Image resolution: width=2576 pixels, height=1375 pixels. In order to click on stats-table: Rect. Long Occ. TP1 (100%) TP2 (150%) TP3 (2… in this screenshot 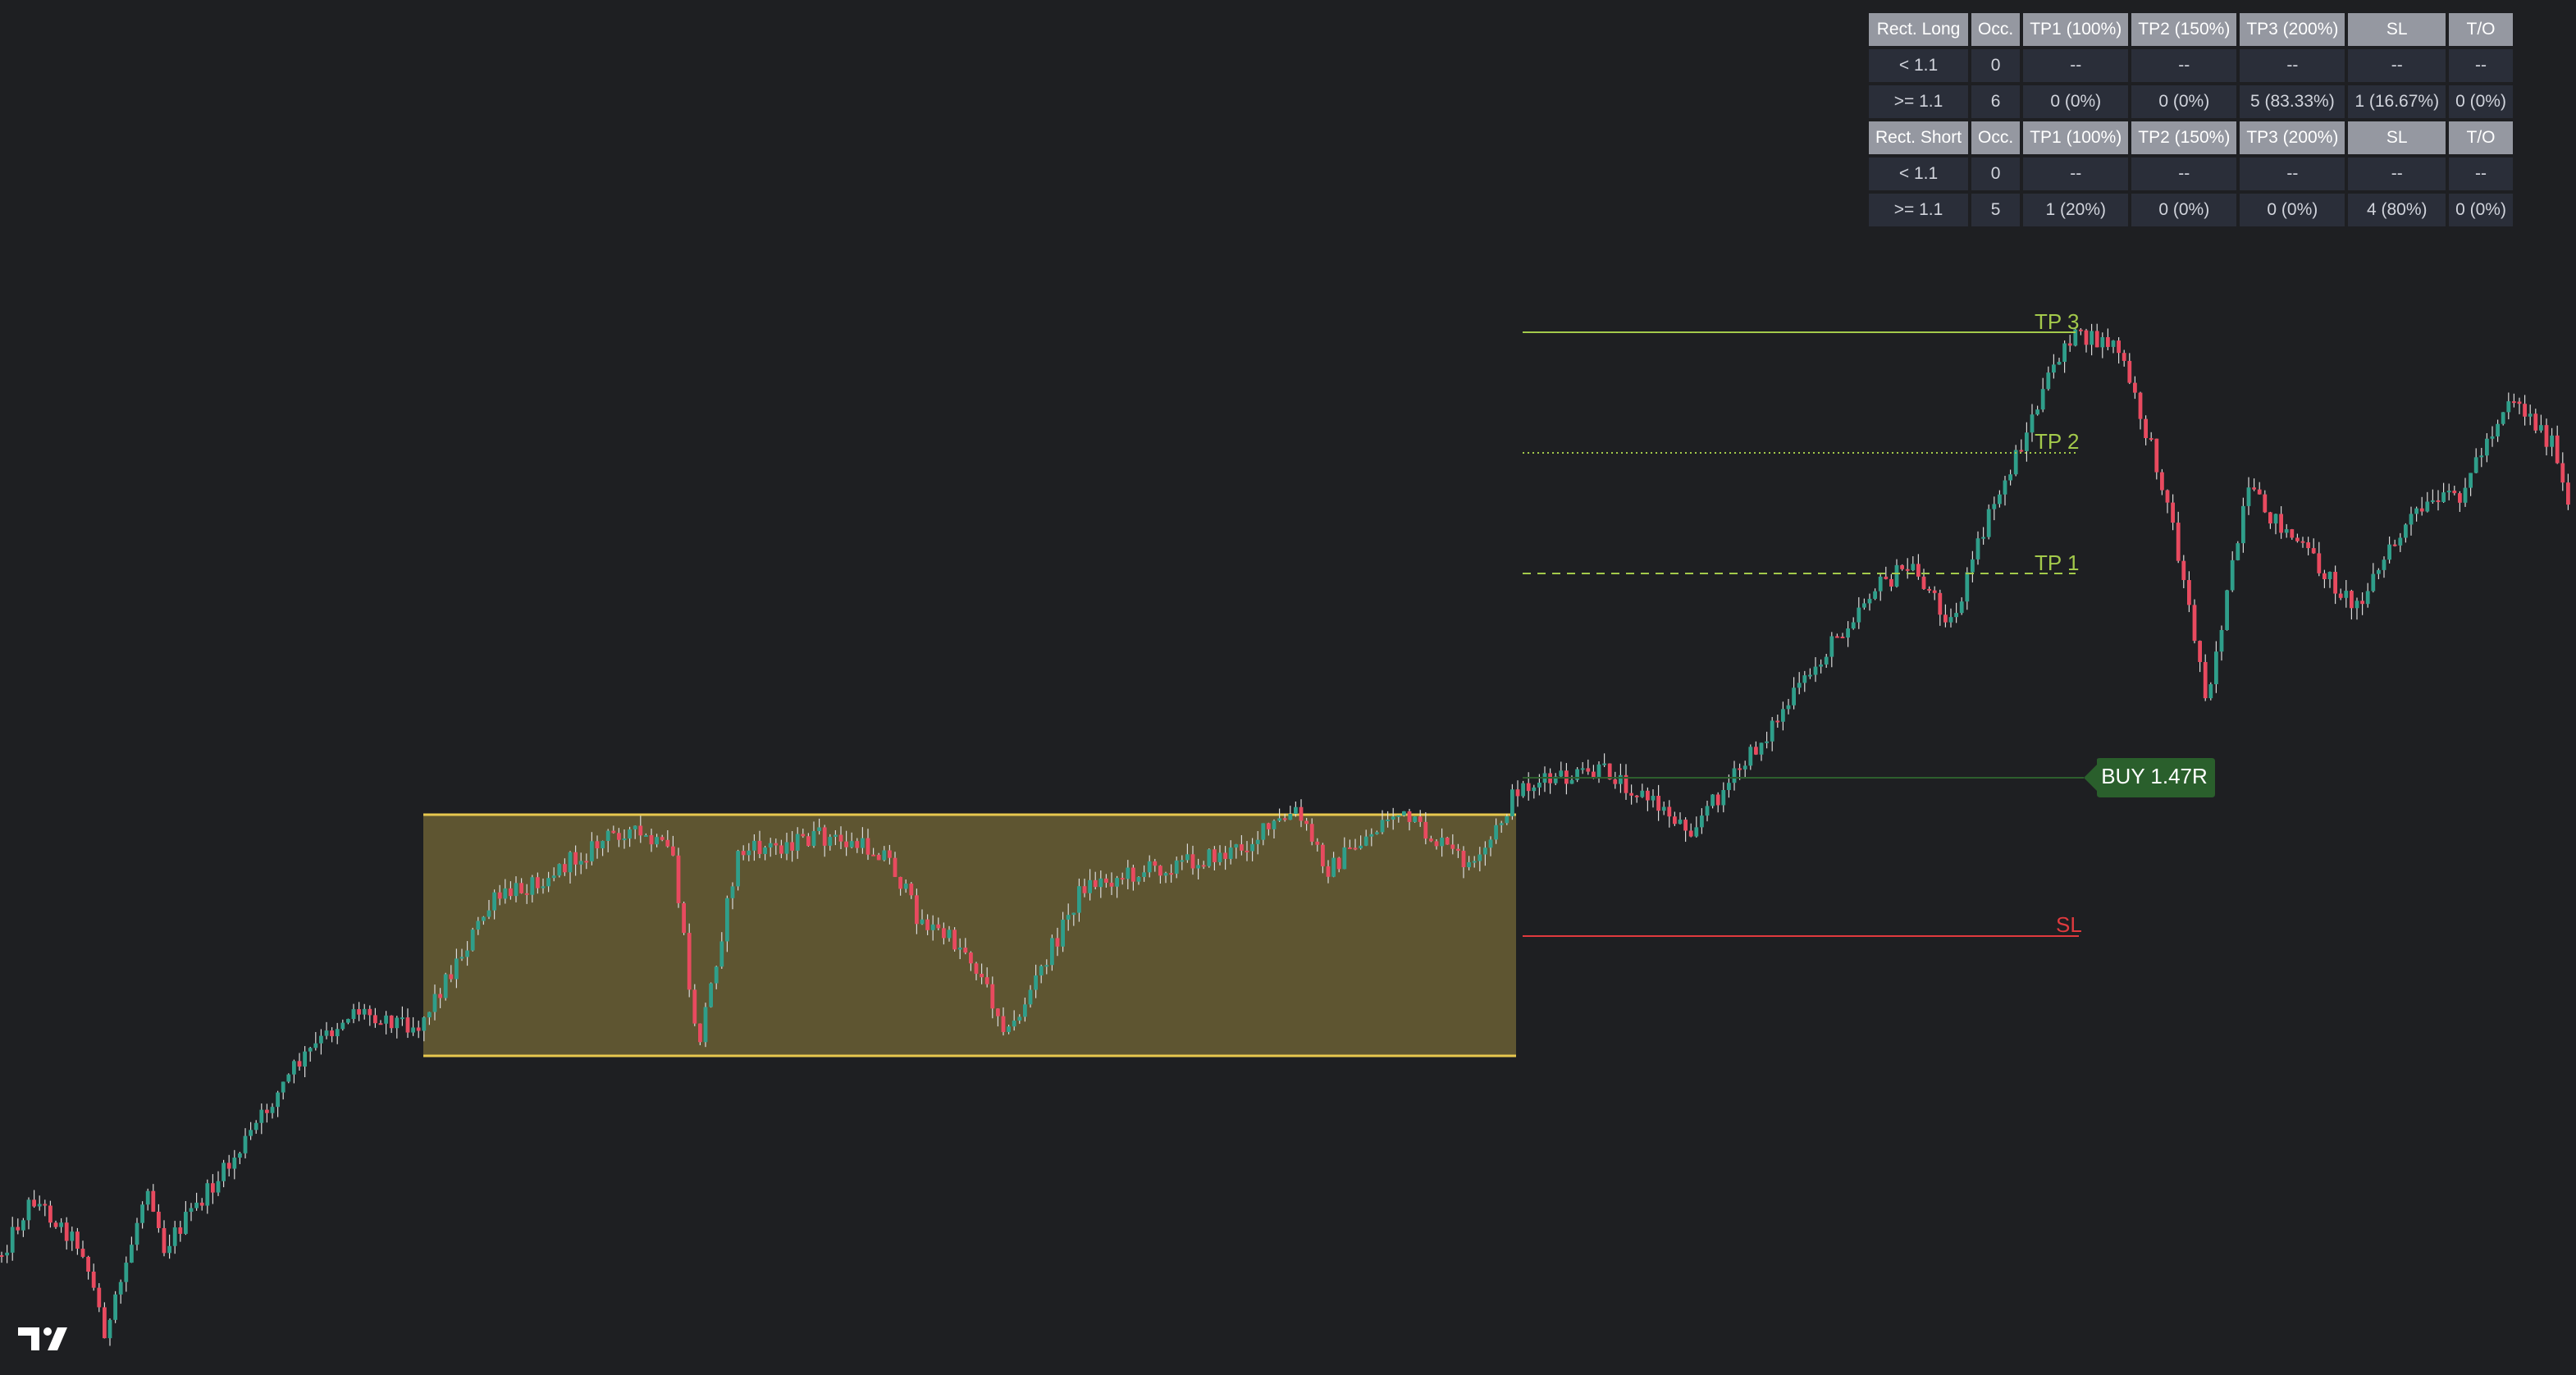, I will do `click(2191, 120)`.